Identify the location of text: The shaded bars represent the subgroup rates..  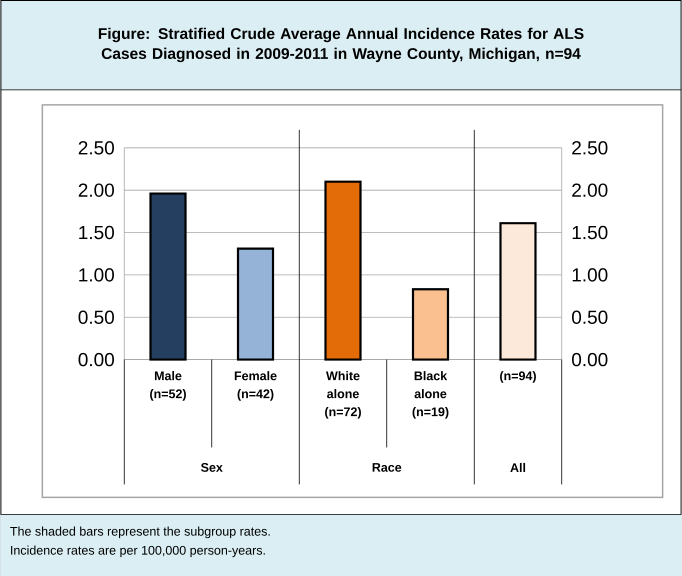
(140, 532).